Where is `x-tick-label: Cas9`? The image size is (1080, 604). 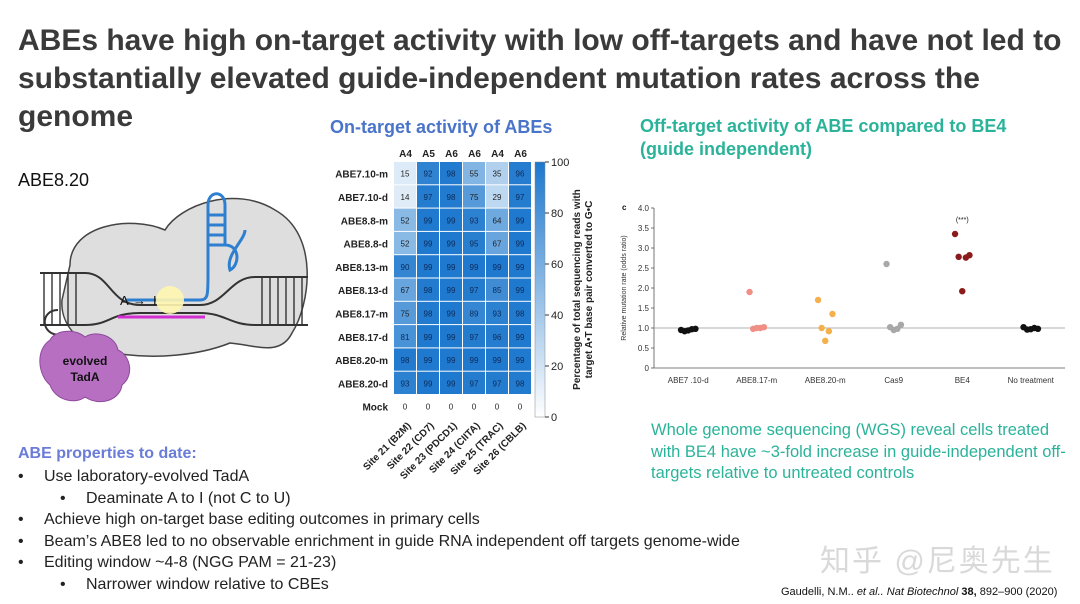
x-tick-label: Cas9 is located at coordinates (893, 380).